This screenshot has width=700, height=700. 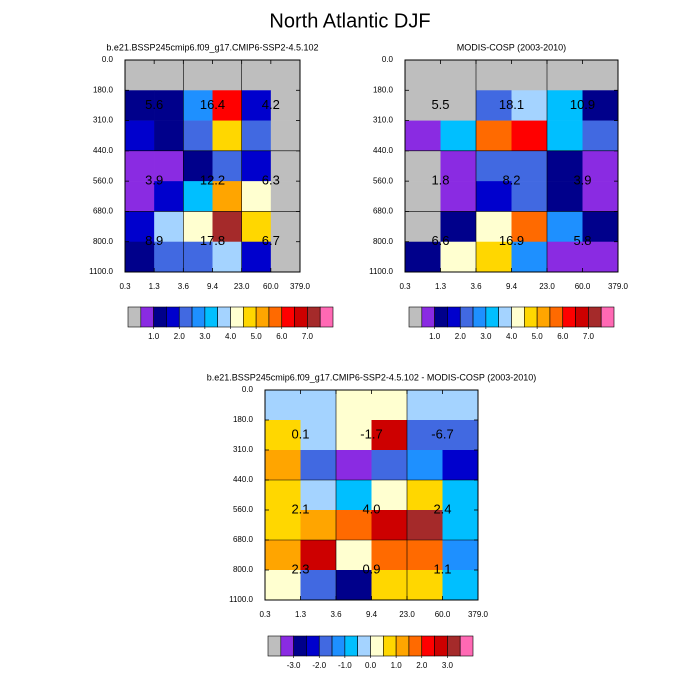 I want to click on block-annotation: 4.2, so click(x=271, y=104).